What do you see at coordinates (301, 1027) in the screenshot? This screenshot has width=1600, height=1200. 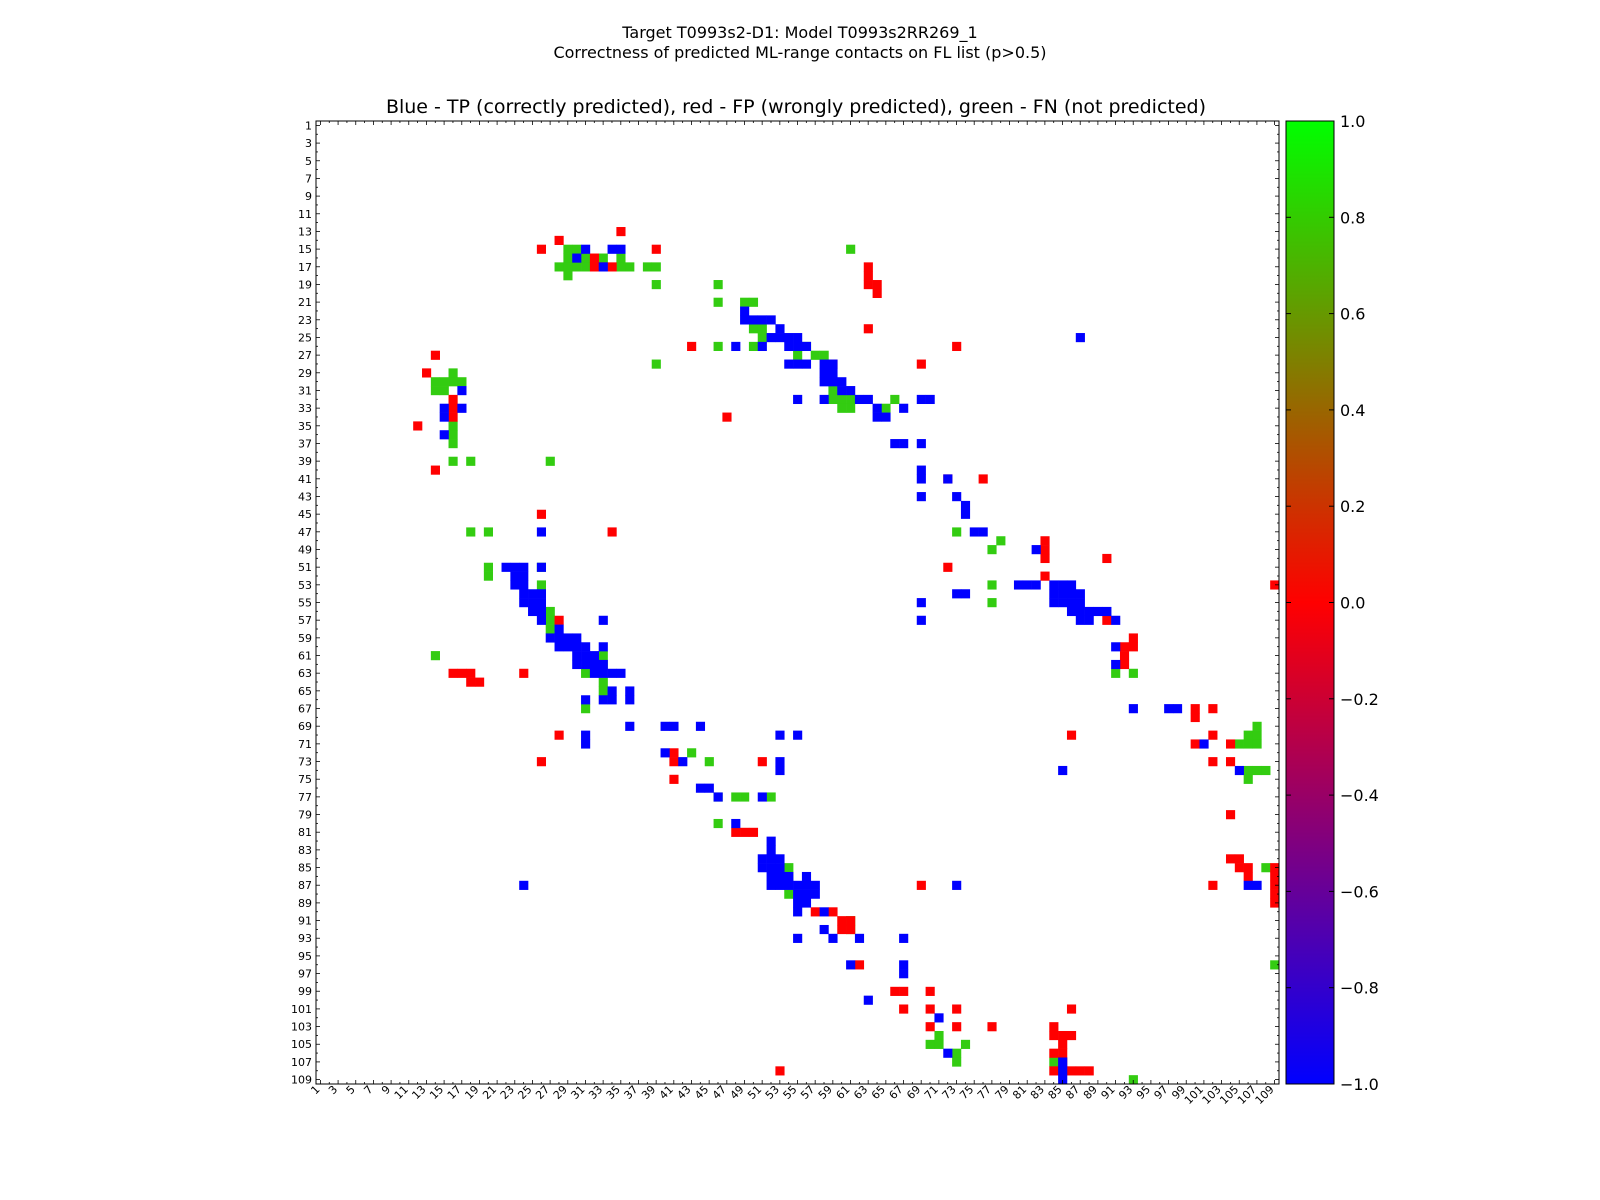 I see `y-tick-label: 103` at bounding box center [301, 1027].